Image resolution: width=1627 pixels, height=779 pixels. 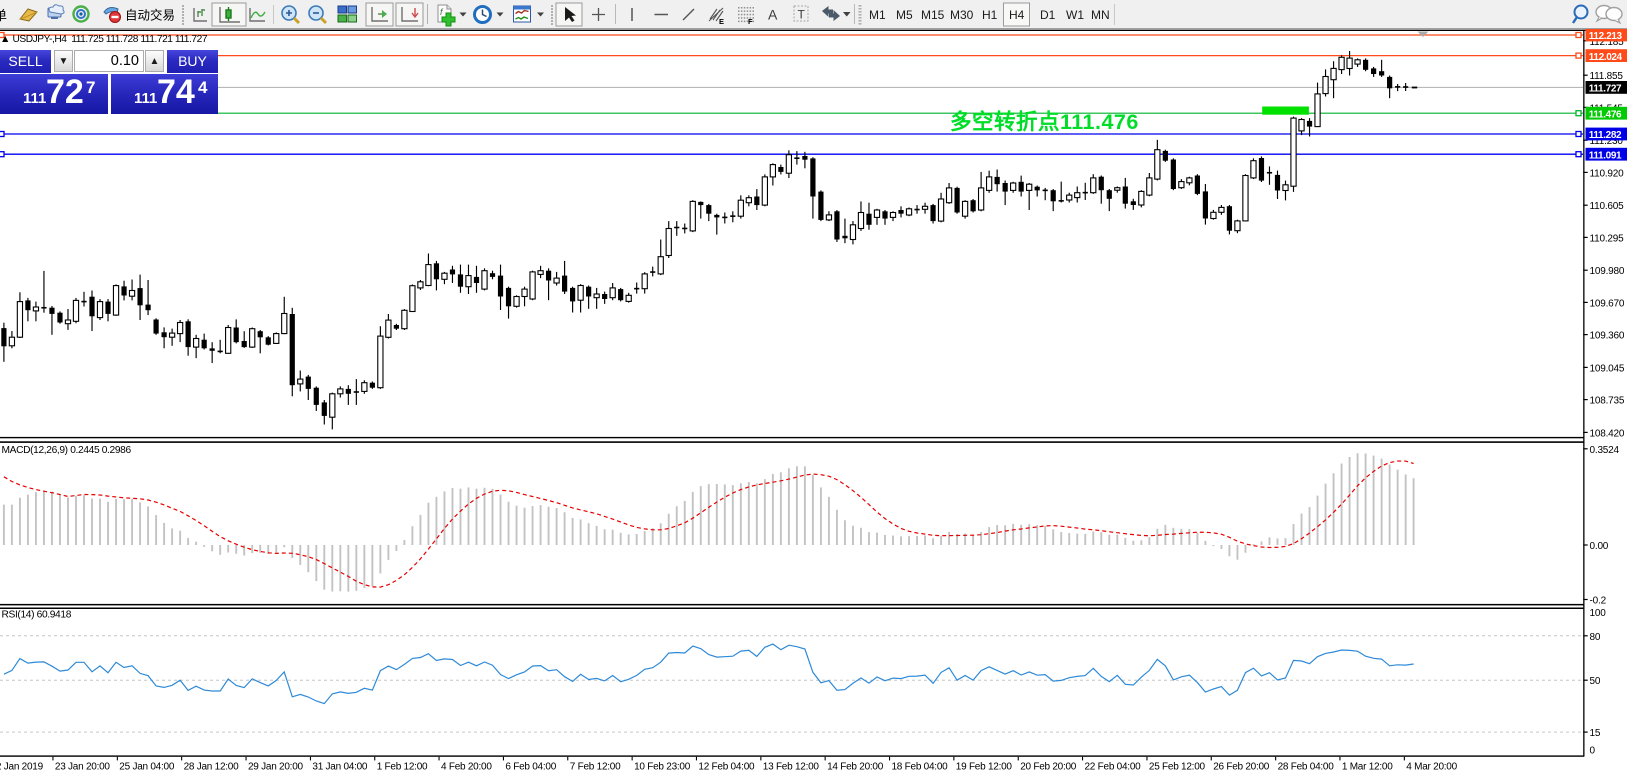 What do you see at coordinates (1431, 766) in the screenshot?
I see `svg-text: 4 Mar 20:00` at bounding box center [1431, 766].